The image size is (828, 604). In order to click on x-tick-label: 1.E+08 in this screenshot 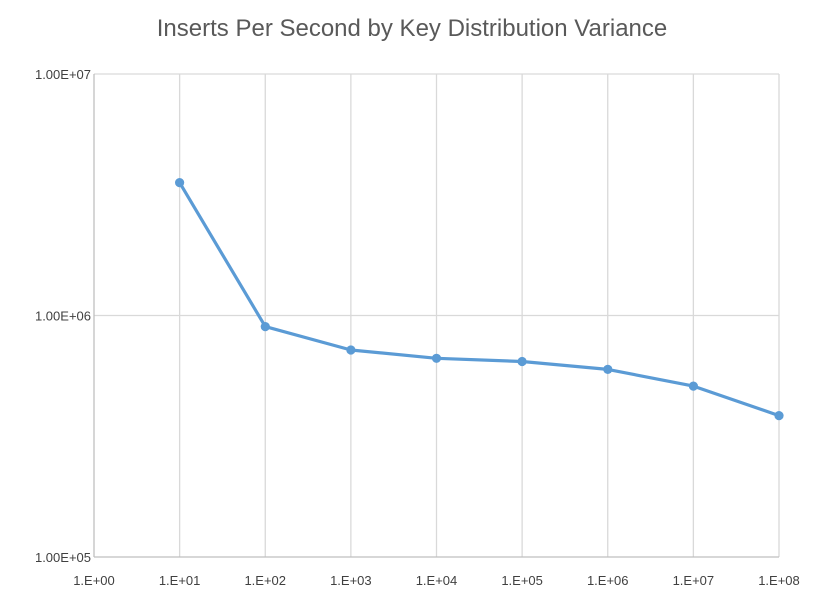, I will do `click(779, 580)`.